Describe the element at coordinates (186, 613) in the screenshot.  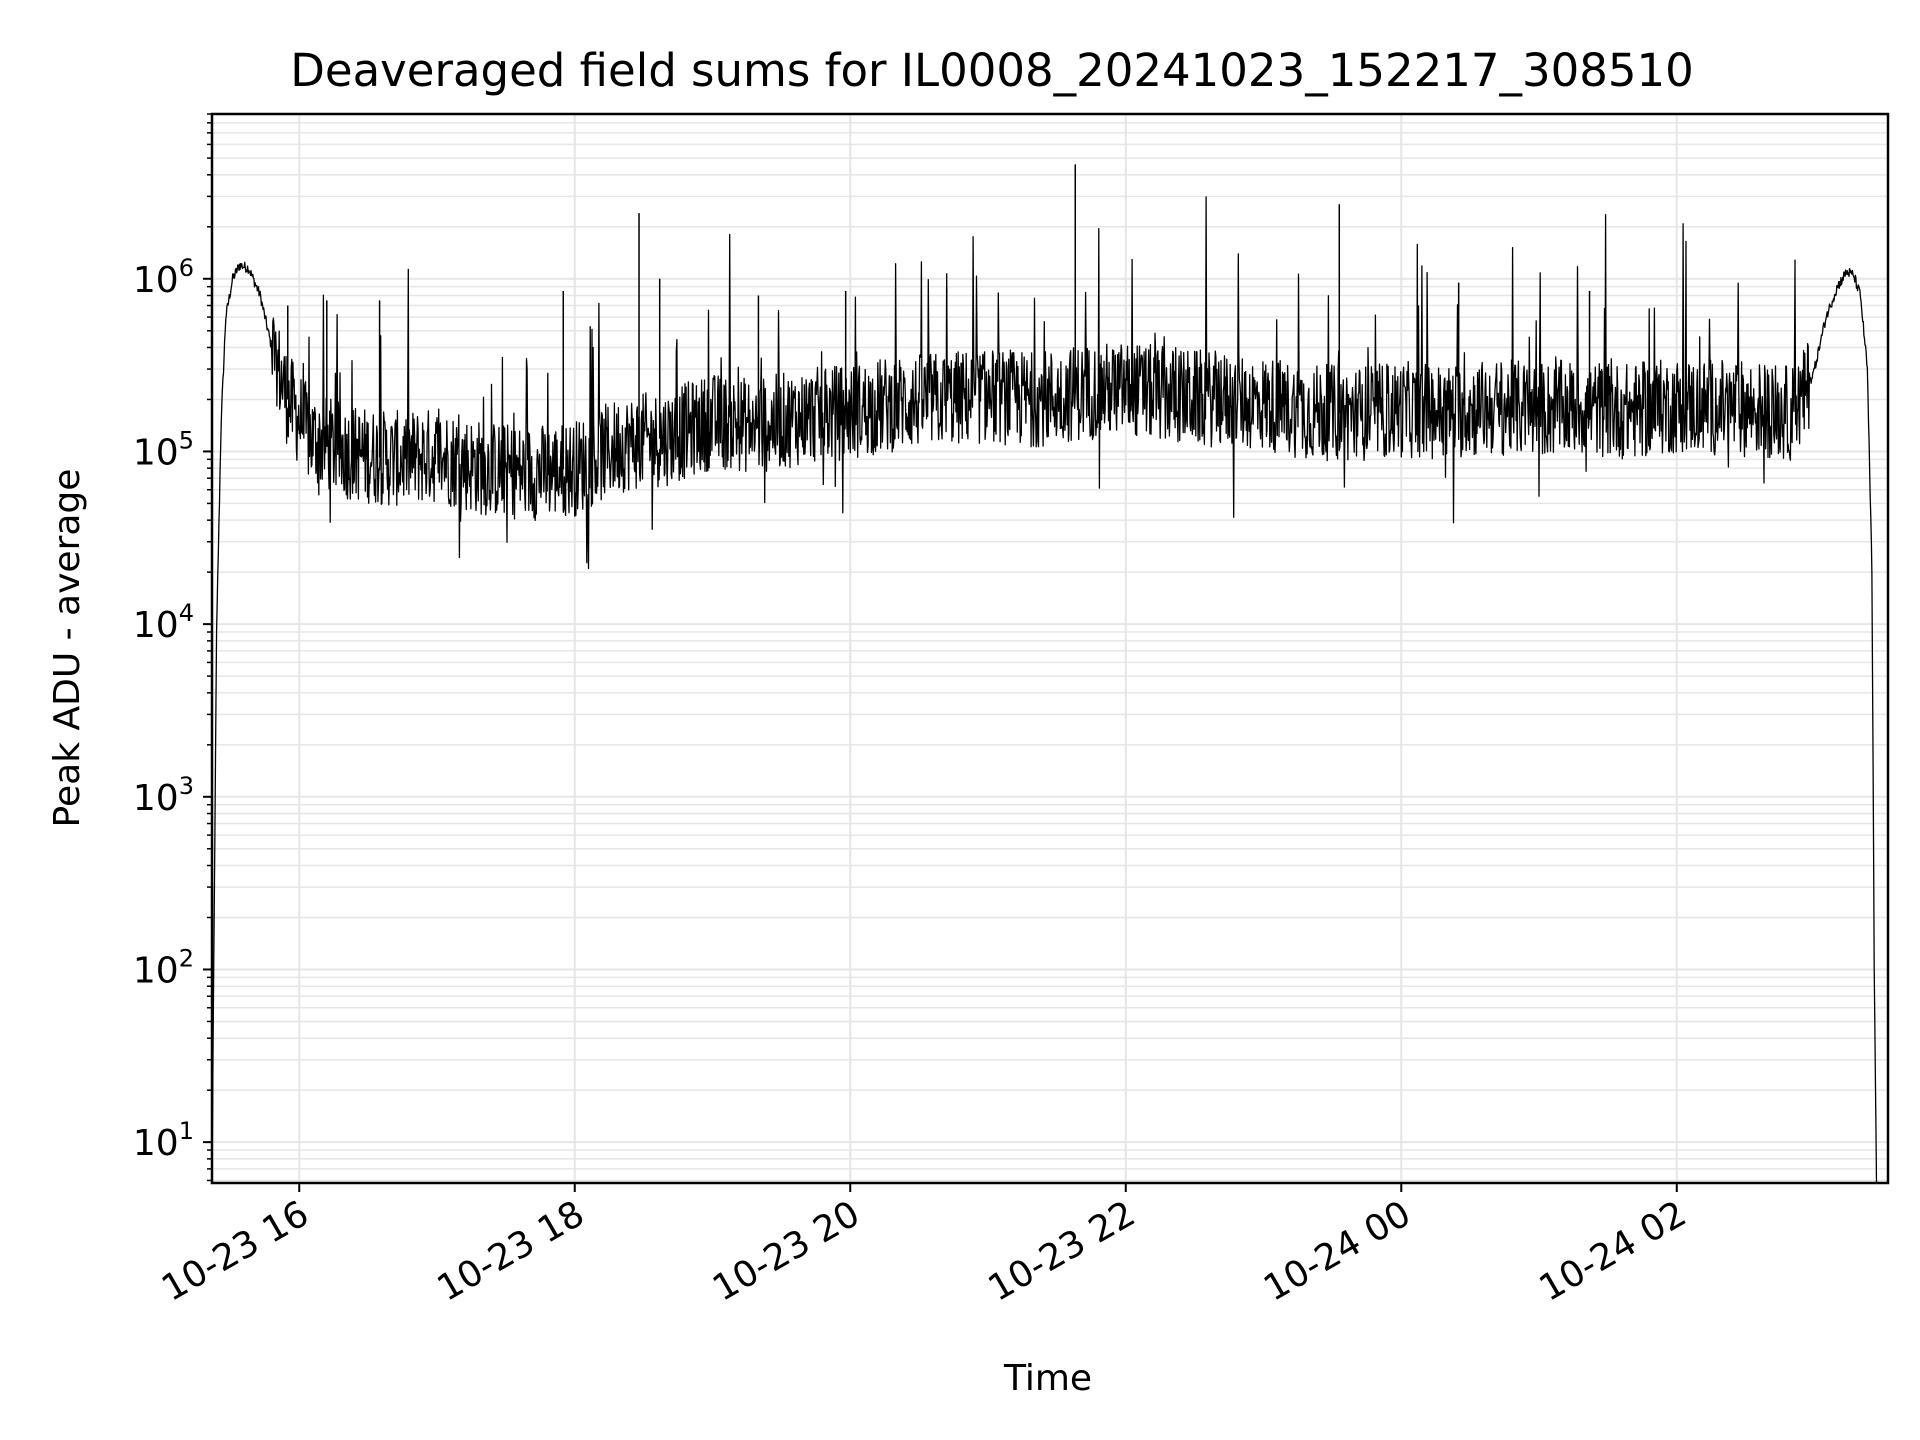
I see `y-tick-exponent: 4` at that location.